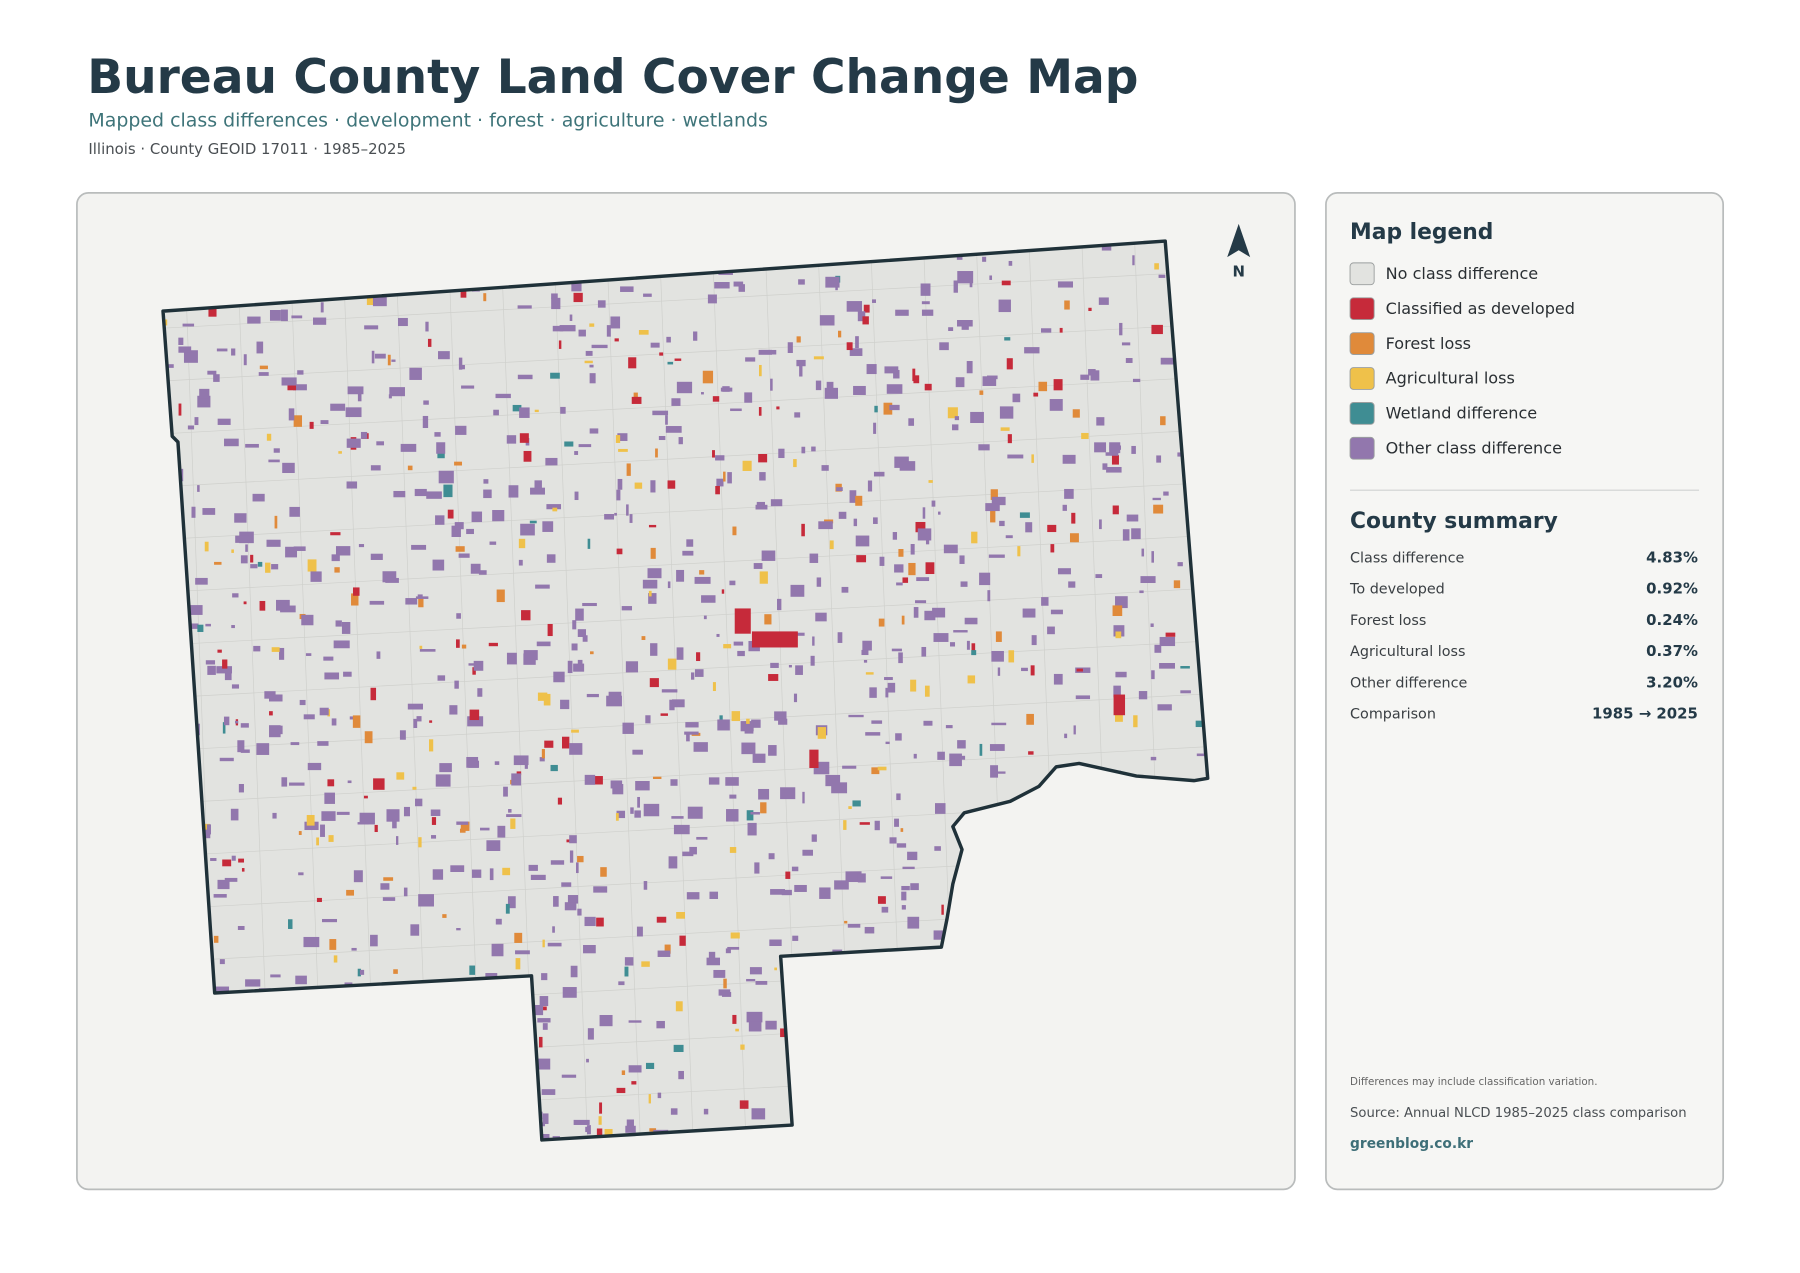  Describe the element at coordinates (1672, 651) in the screenshot. I see `summary-value: 0.37%` at that location.